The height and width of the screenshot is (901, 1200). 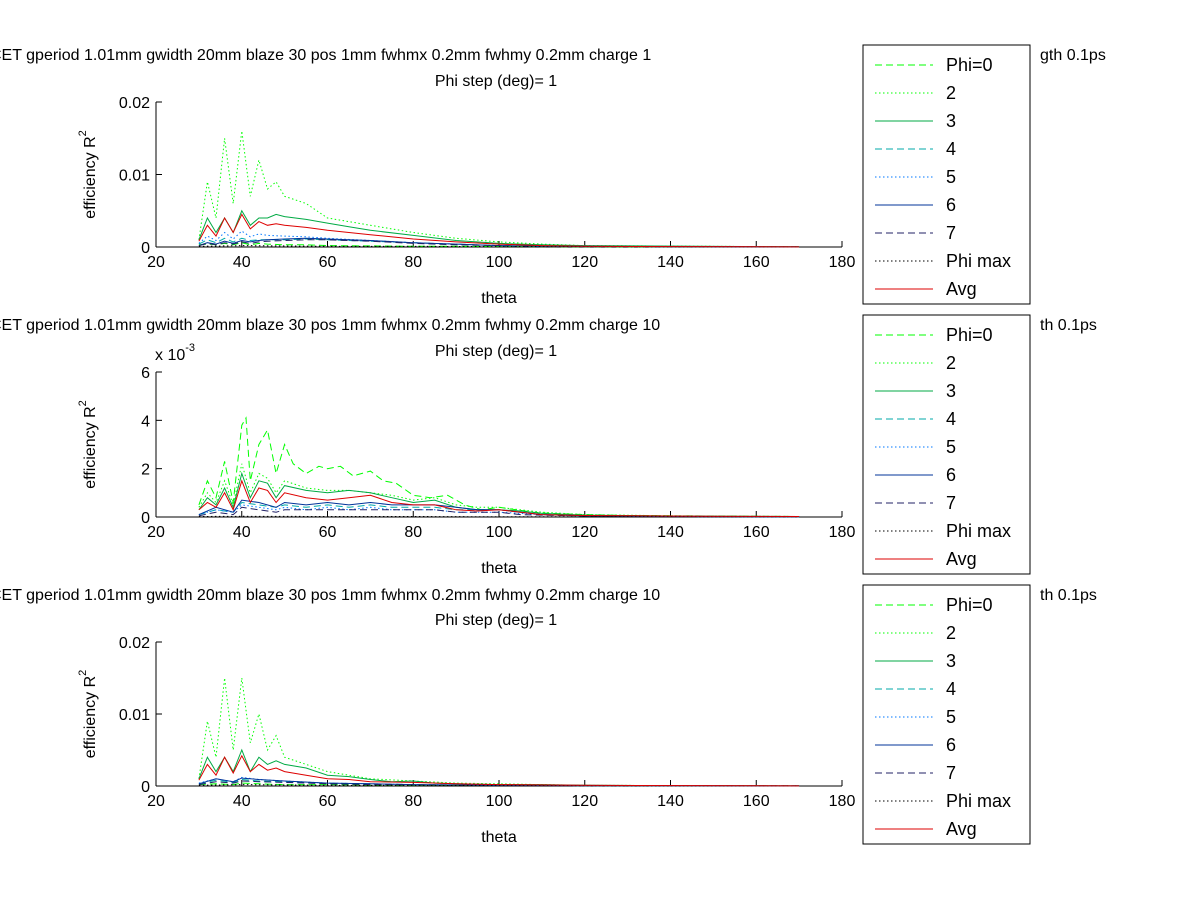 I want to click on panel-3-y-axis-label-sup: 2, so click(x=83, y=673).